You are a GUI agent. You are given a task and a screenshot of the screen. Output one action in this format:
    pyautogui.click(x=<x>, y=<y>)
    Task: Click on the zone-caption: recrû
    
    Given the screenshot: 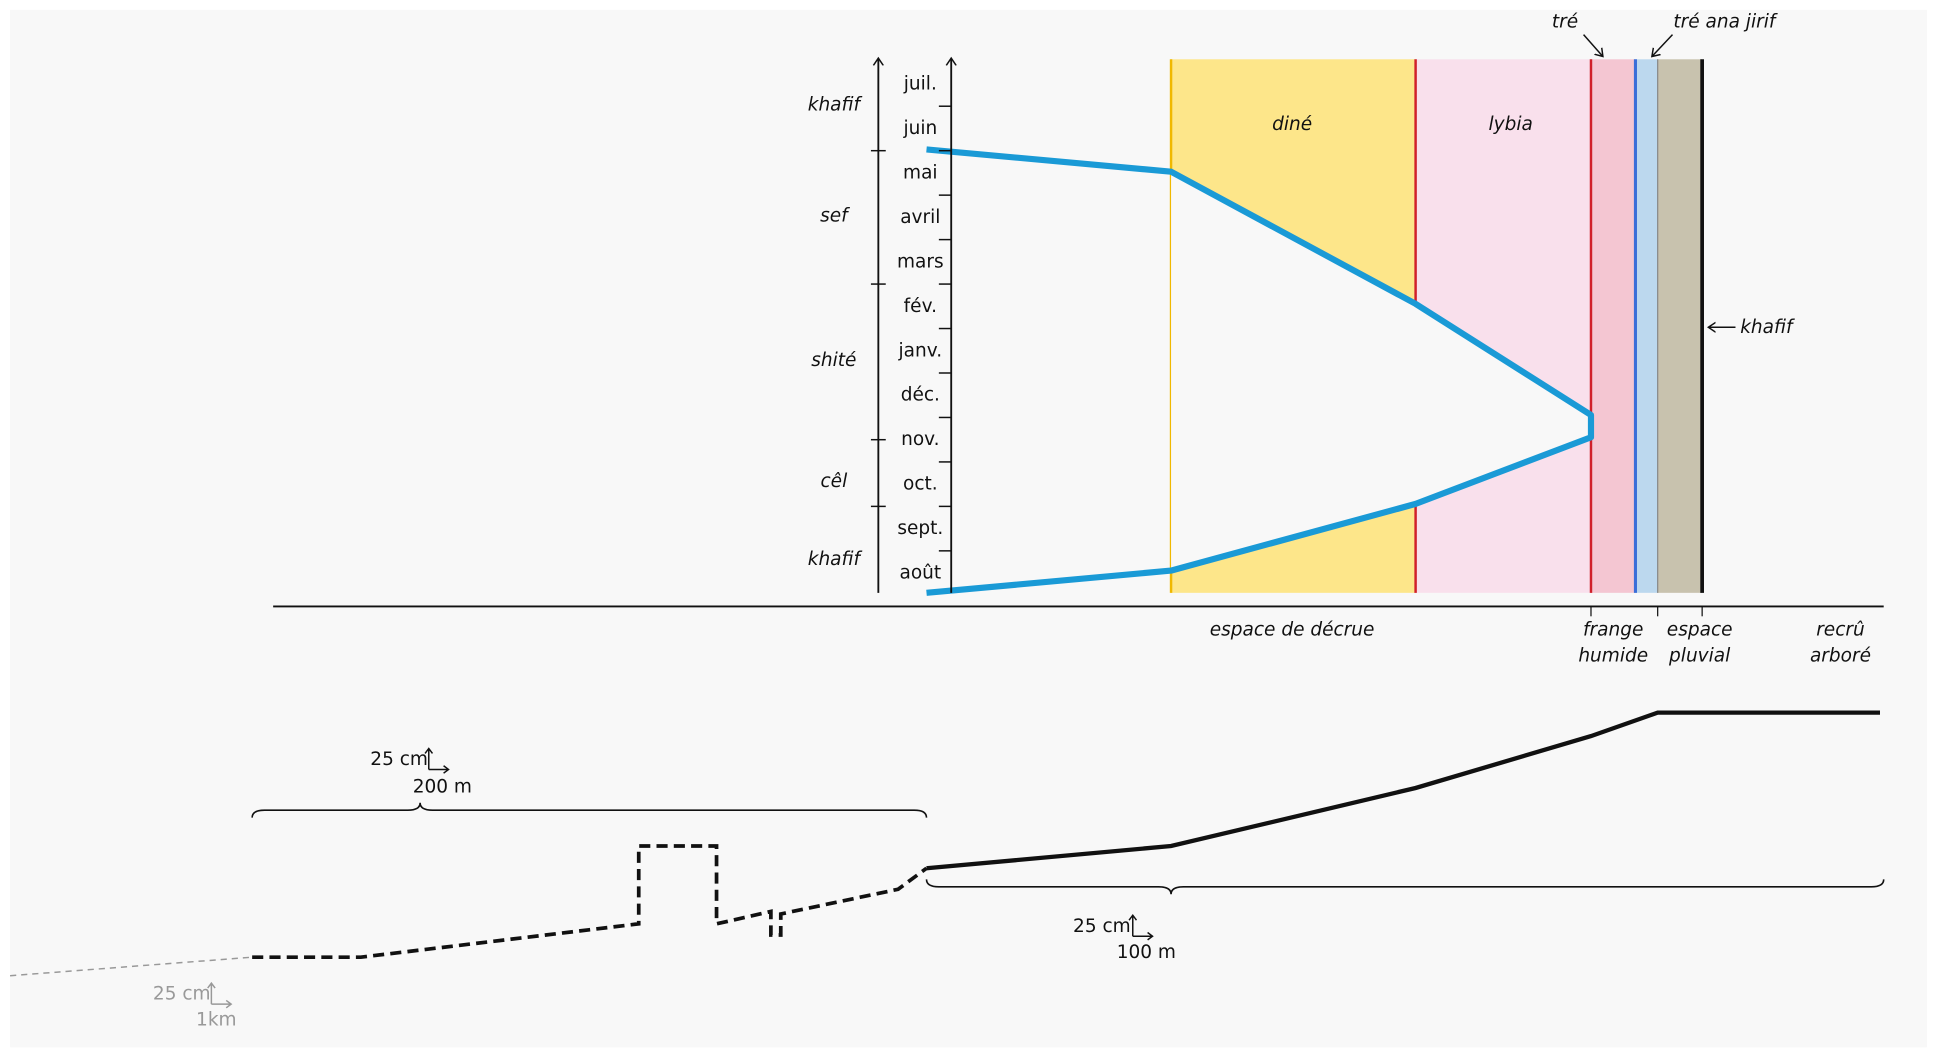 What is the action you would take?
    pyautogui.click(x=1840, y=629)
    